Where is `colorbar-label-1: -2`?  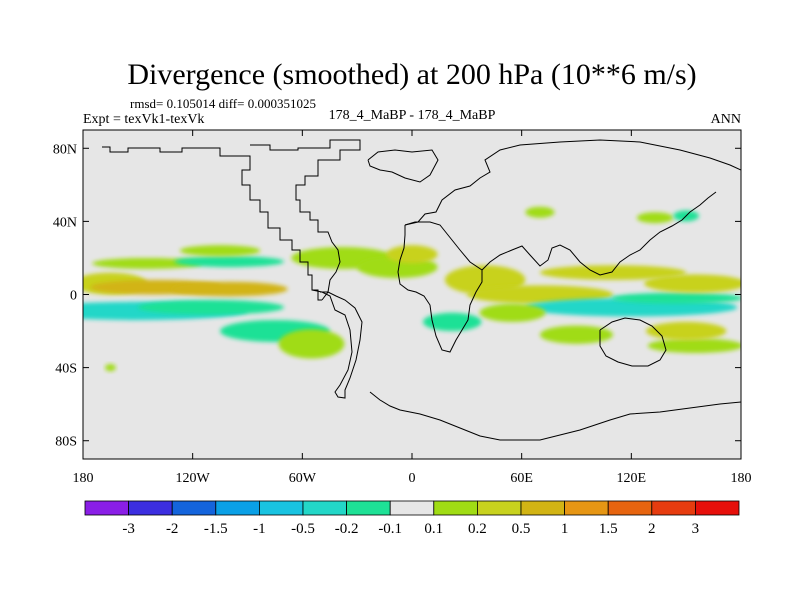 colorbar-label-1: -2 is located at coordinates (172, 529).